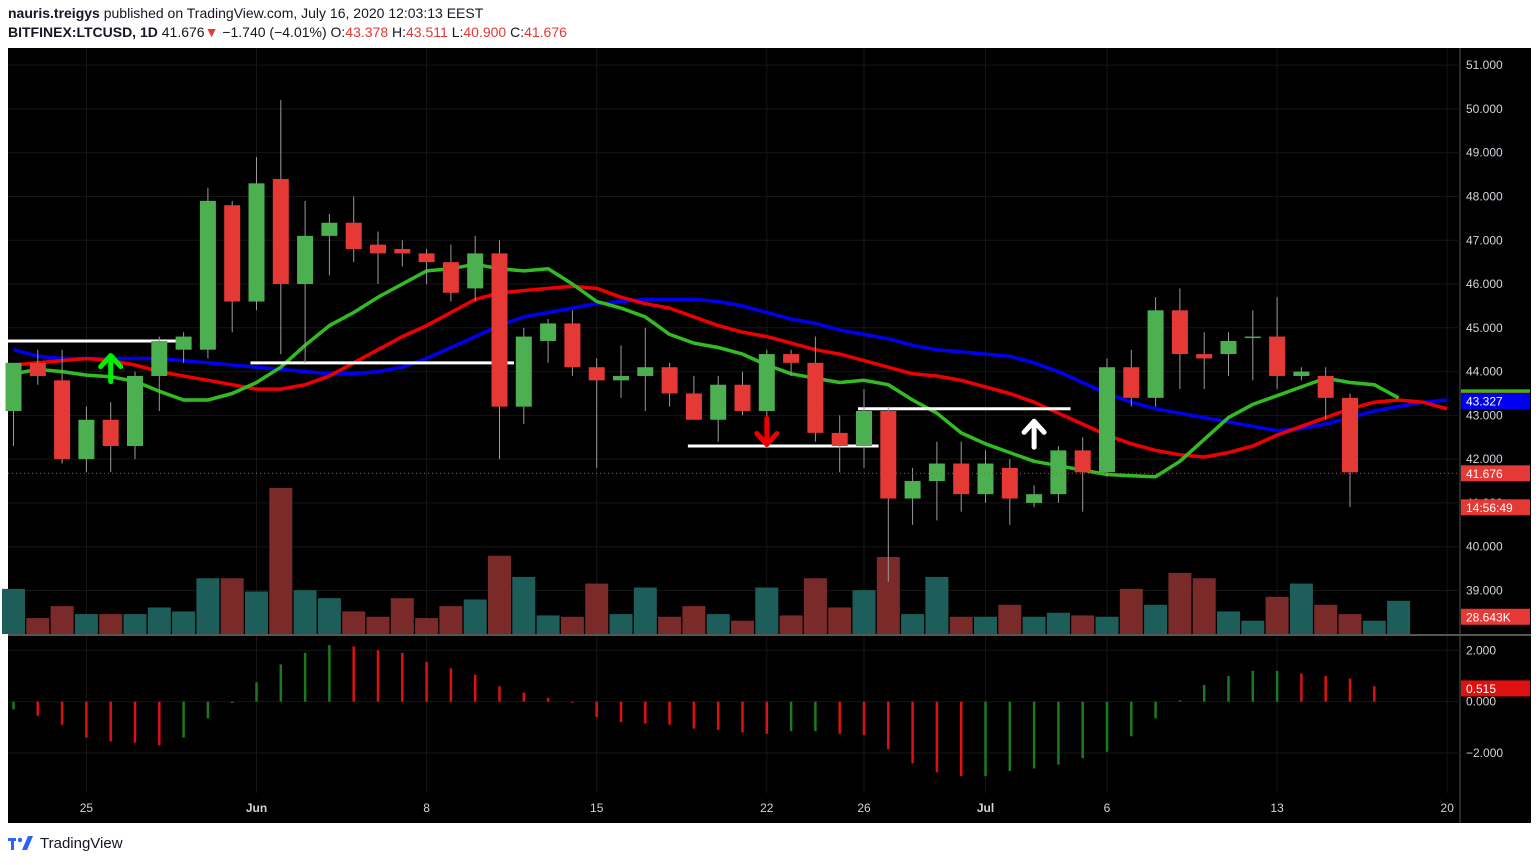 Image resolution: width=1540 pixels, height=865 pixels. Describe the element at coordinates (274, 32) in the screenshot. I see `price-change: −1.740 (−4.01%)` at that location.